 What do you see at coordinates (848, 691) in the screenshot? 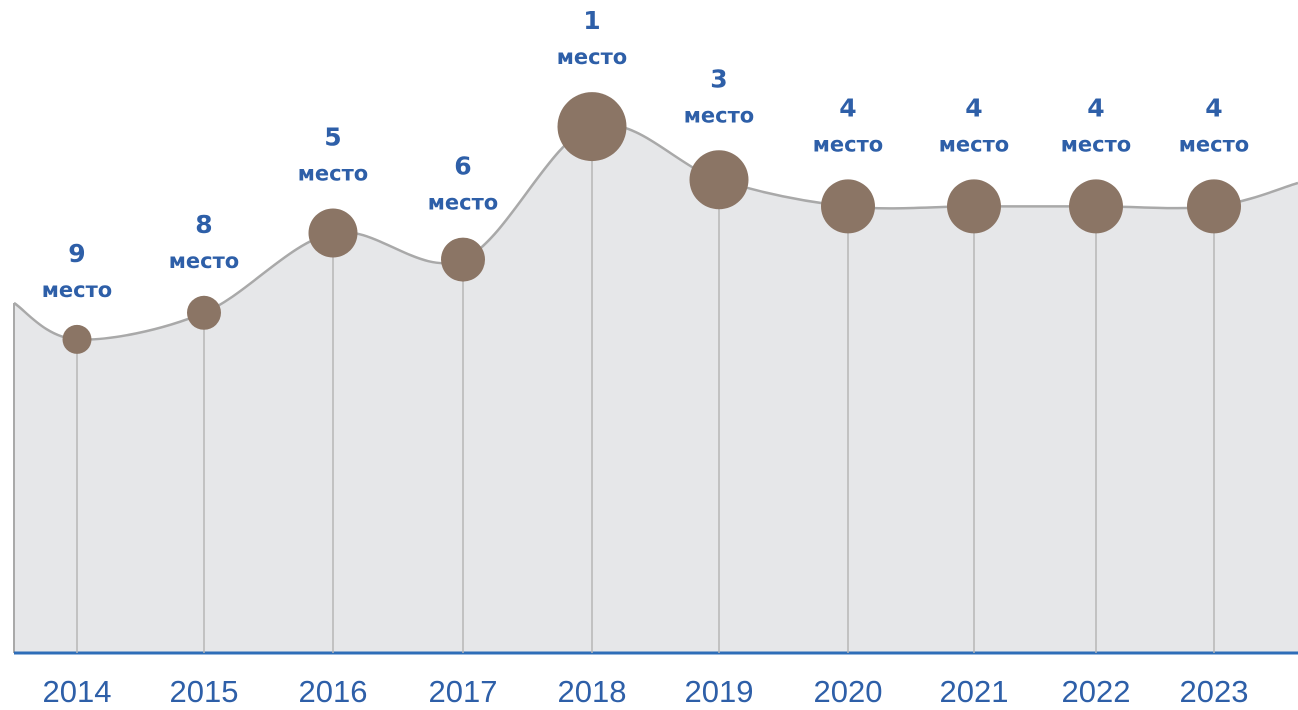
I see `x-tick-label: 2020` at bounding box center [848, 691].